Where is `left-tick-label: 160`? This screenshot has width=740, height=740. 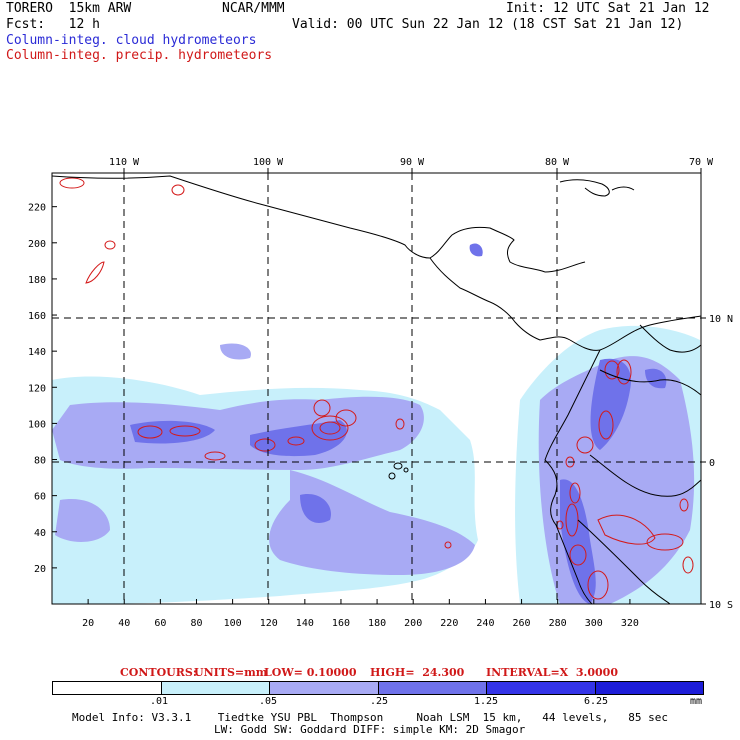 left-tick-label: 160 is located at coordinates (37, 316).